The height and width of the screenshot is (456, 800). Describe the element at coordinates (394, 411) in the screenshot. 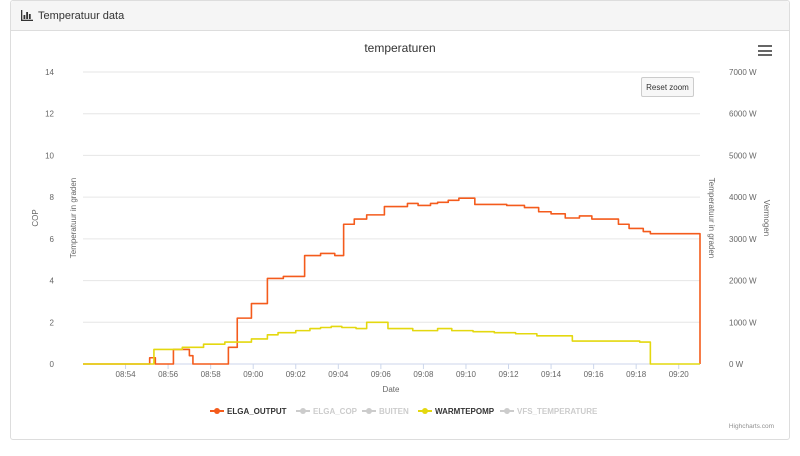

I see `legend-item-buiten: BUITEN` at that location.